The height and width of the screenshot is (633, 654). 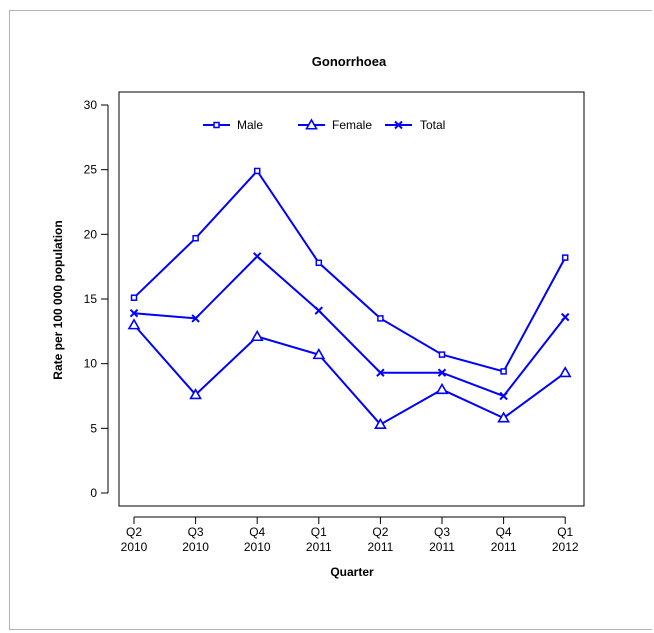 I want to click on y-tick-label: 0, so click(x=93, y=493).